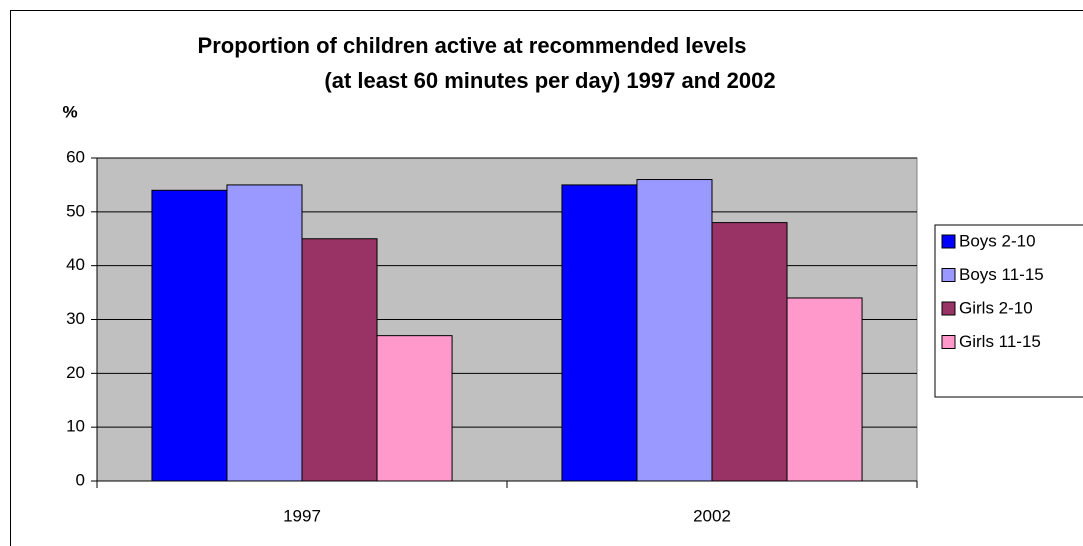  Describe the element at coordinates (302, 515) in the screenshot. I see `x-tick-label: 1997` at that location.